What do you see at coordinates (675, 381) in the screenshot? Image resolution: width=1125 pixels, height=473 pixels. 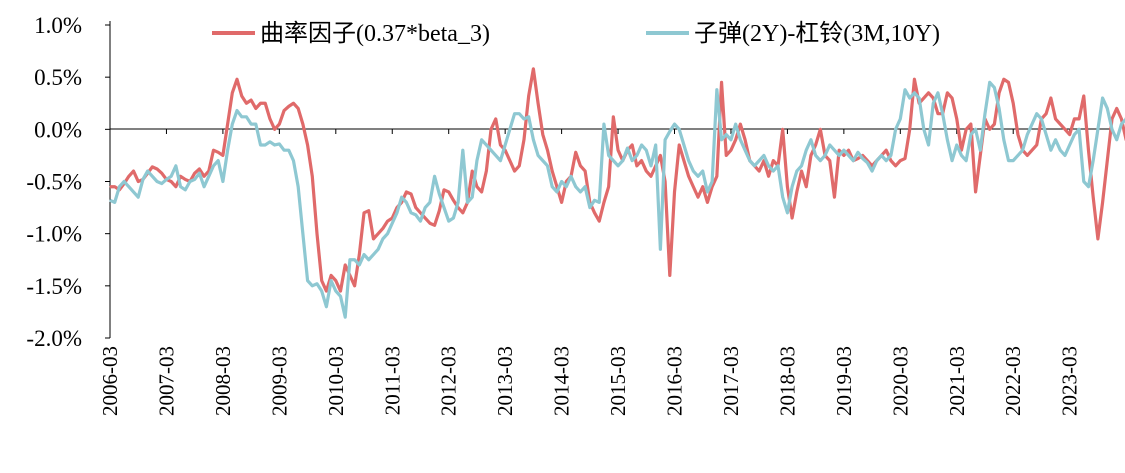 I see `x-tick-label: 2016-03` at bounding box center [675, 381].